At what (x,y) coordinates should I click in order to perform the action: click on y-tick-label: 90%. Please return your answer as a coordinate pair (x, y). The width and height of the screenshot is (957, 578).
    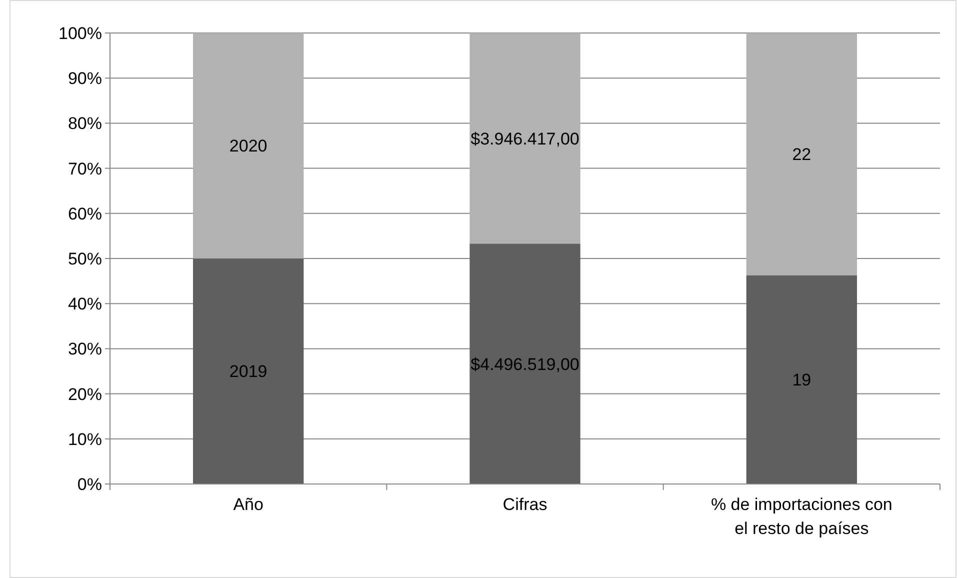
    Looking at the image, I should click on (85, 78).